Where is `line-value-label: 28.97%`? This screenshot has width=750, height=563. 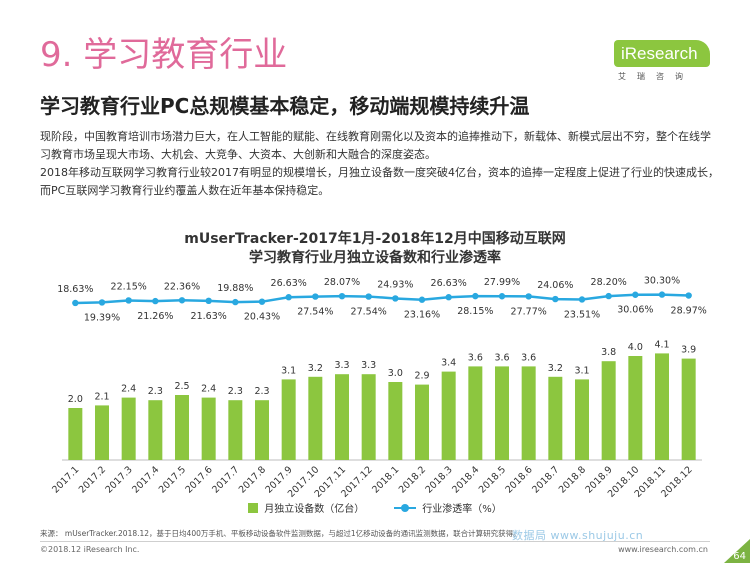
line-value-label: 28.97% is located at coordinates (689, 311).